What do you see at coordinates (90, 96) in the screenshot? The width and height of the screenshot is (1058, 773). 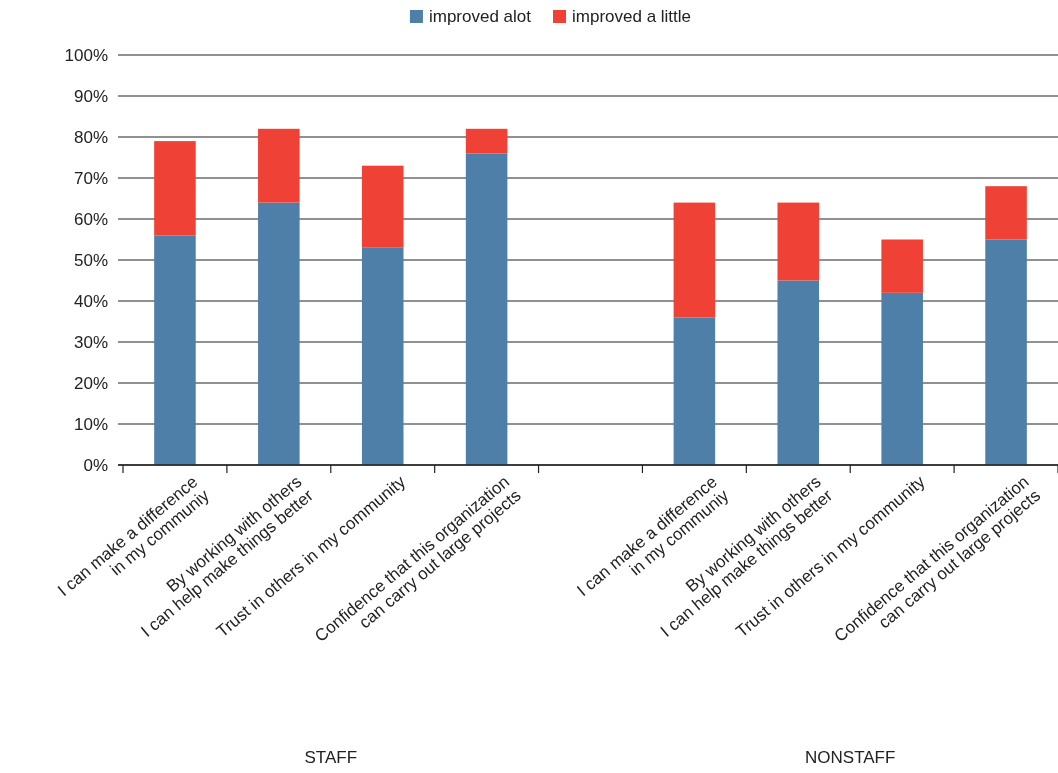 I see `y-tick-label: 90%` at bounding box center [90, 96].